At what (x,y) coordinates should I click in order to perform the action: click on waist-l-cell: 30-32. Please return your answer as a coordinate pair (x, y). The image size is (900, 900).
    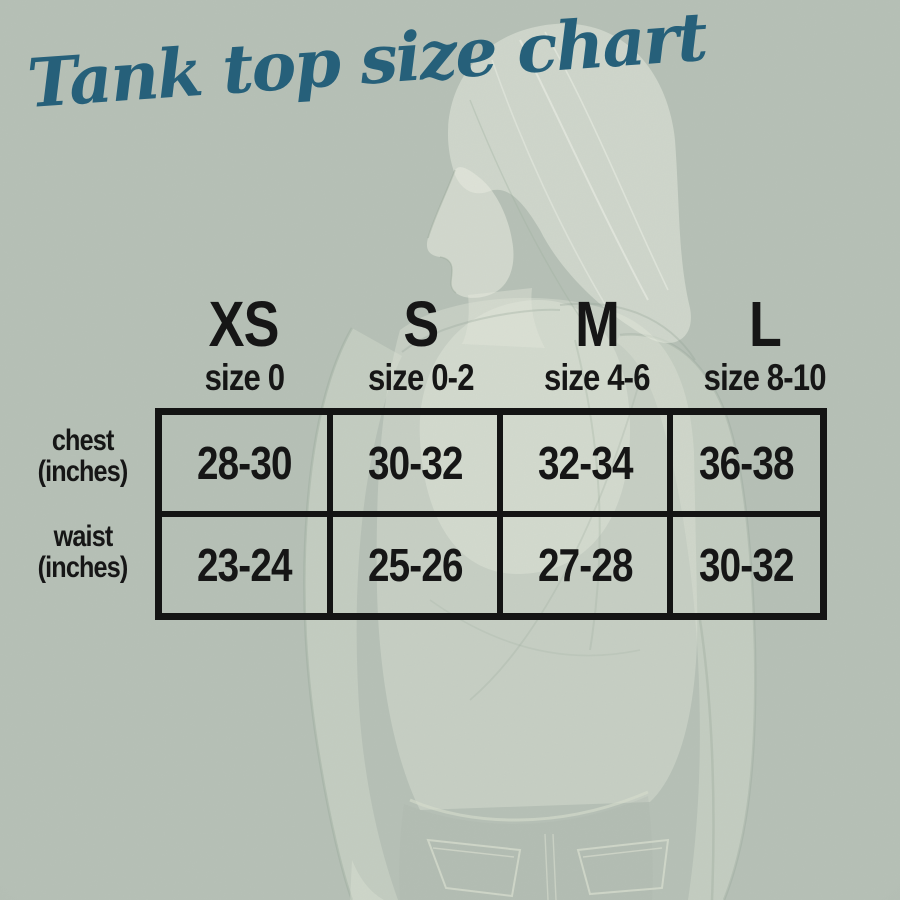
    Looking at the image, I should click on (747, 565).